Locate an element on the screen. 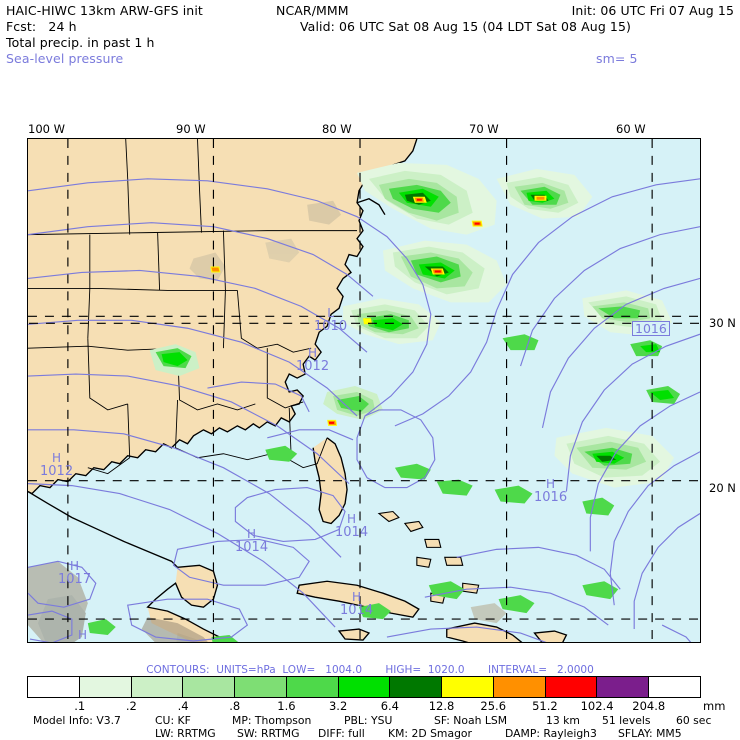 The height and width of the screenshot is (740, 740). colorbar-tick: 3.2 is located at coordinates (338, 706).